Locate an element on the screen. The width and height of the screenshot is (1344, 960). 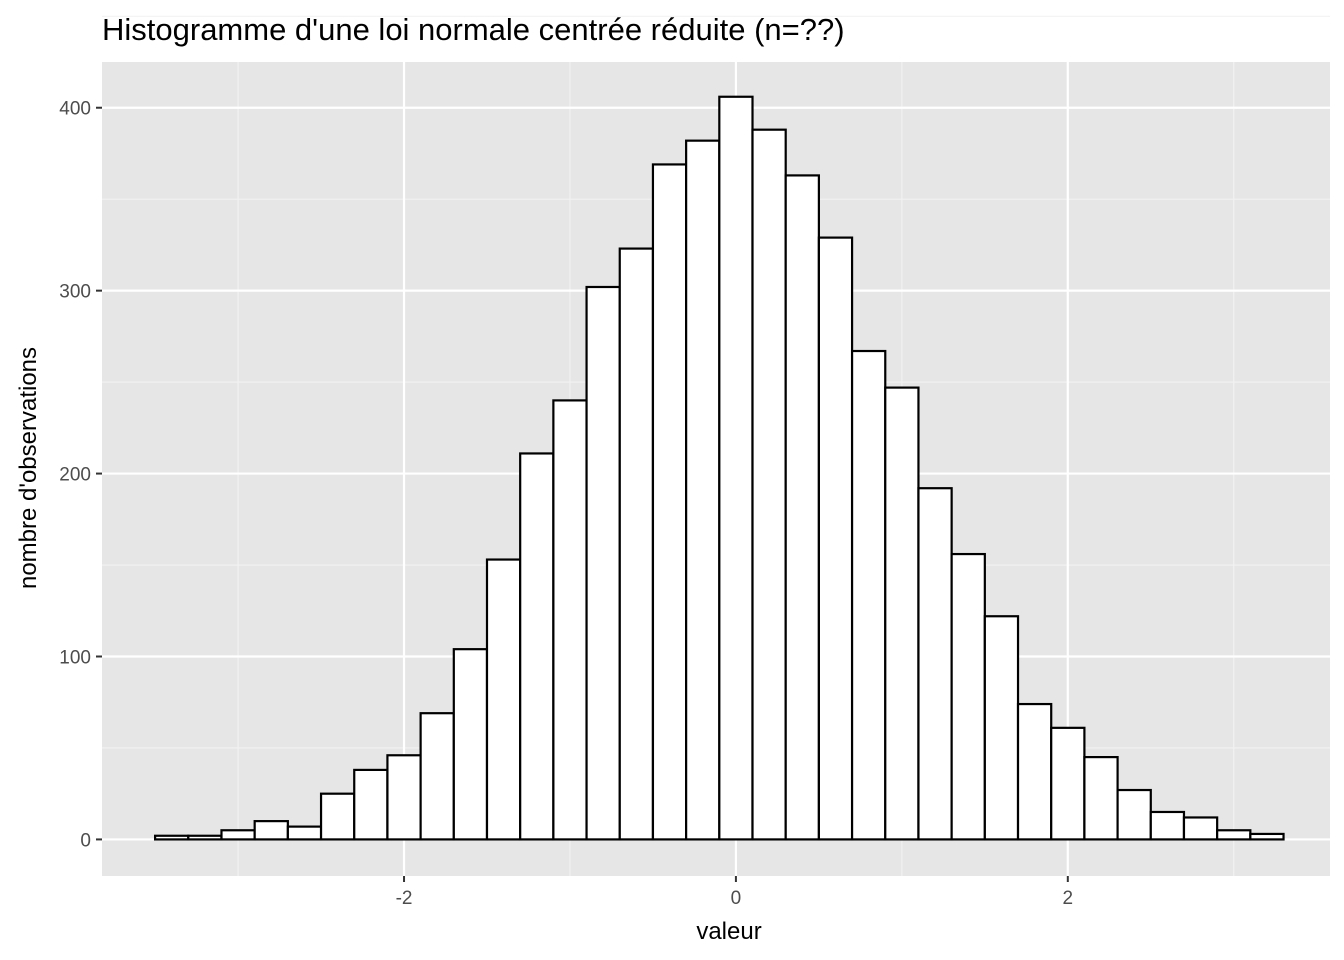
y-tick-label: 0 is located at coordinates (85, 840).